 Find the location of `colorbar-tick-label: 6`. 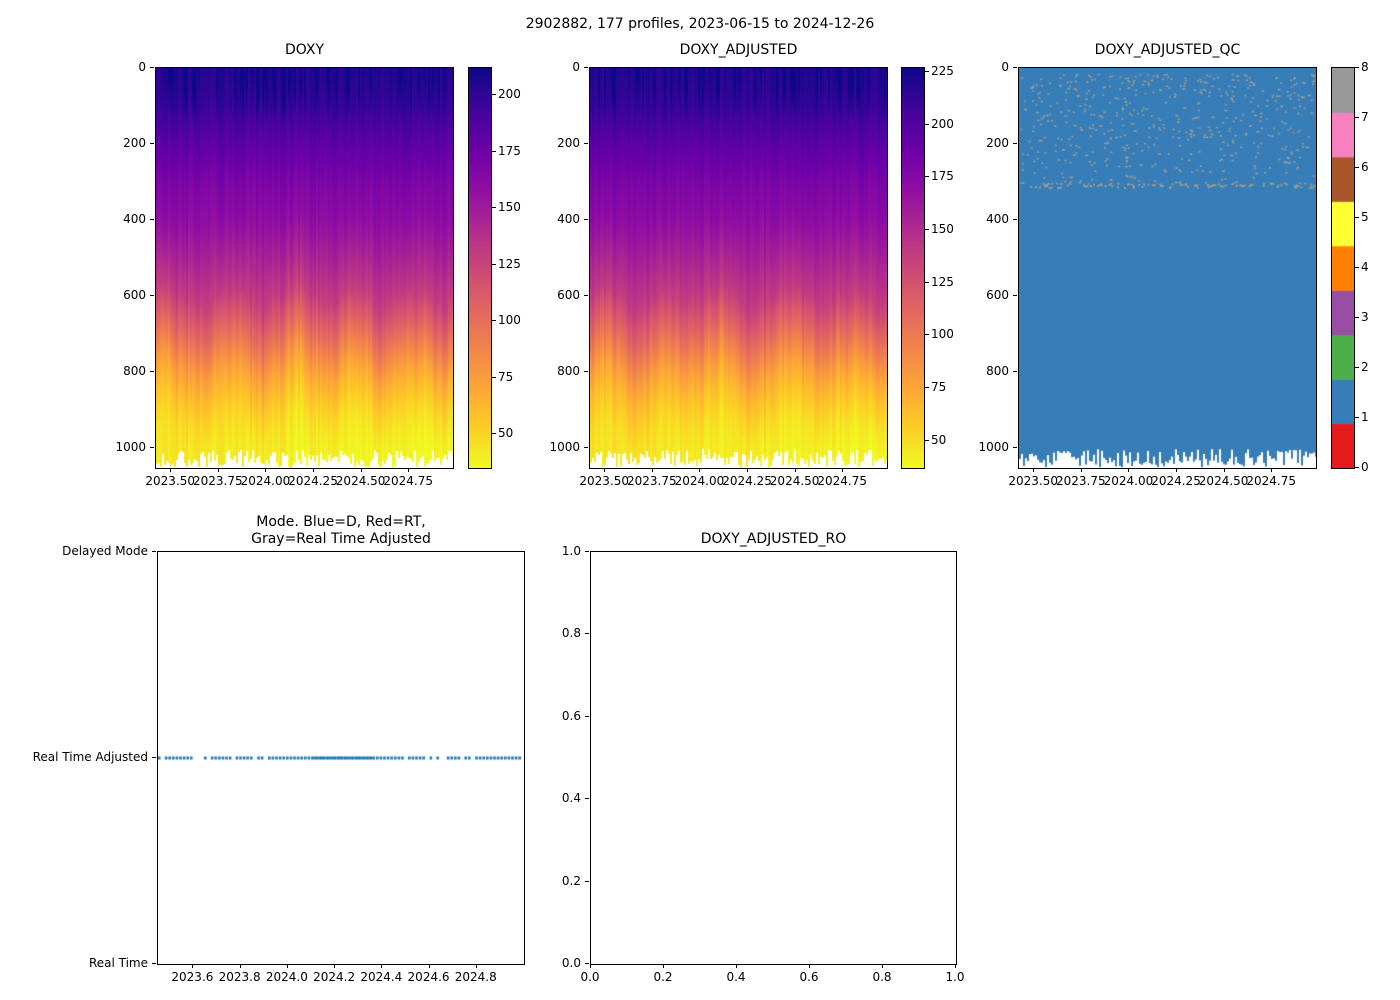

colorbar-tick-label: 6 is located at coordinates (1365, 167).